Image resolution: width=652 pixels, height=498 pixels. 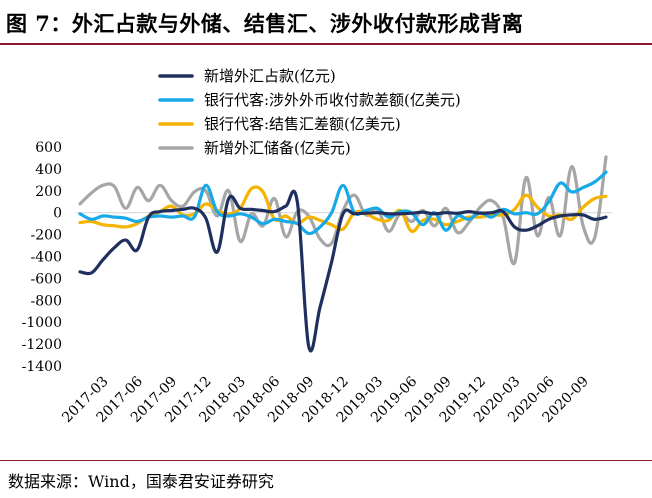 I want to click on source-note: 数据来源：Wind，国泰君安证券研究, so click(x=141, y=481).